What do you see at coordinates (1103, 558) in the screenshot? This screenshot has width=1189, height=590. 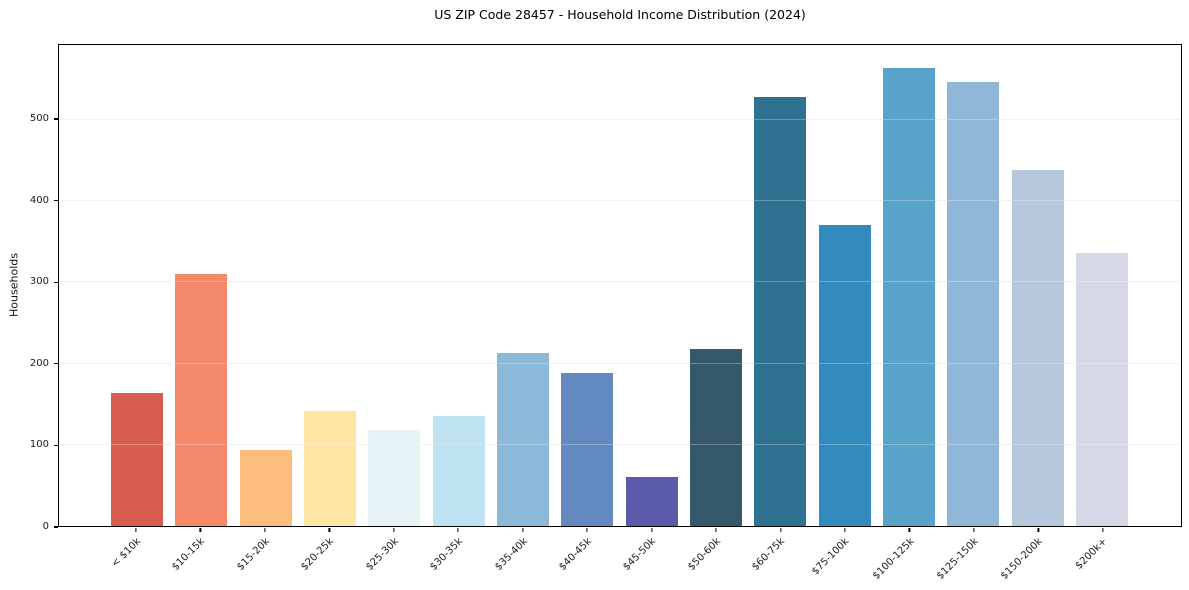 I see `x-slot: $200k+` at bounding box center [1103, 558].